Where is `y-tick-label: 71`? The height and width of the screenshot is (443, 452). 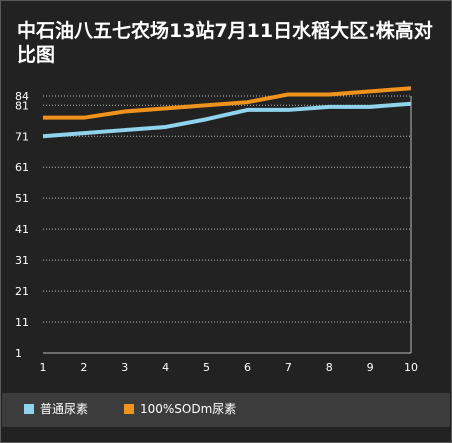
y-tick-label: 71 is located at coordinates (22, 136).